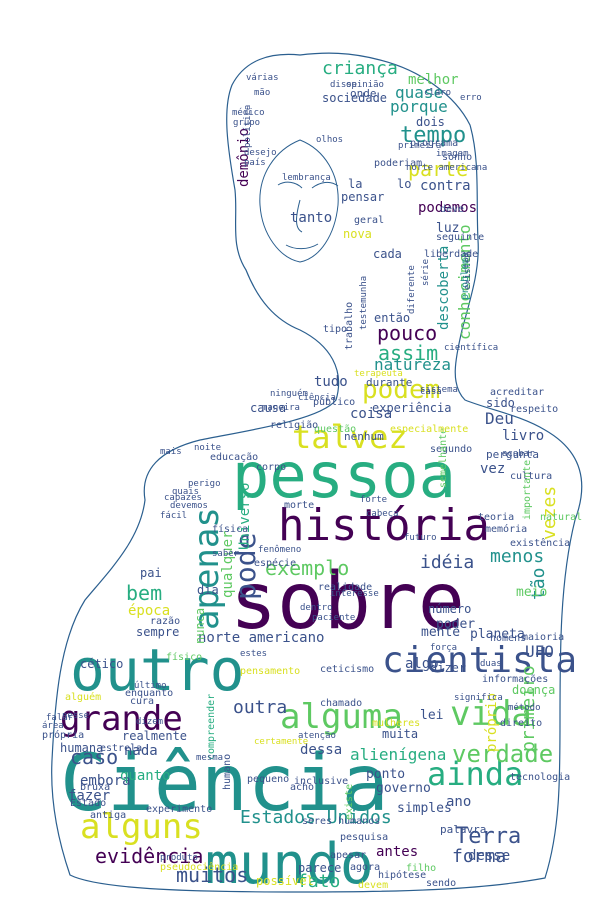  What do you see at coordinates (488, 836) in the screenshot?
I see `cloud-word: Terra` at bounding box center [488, 836].